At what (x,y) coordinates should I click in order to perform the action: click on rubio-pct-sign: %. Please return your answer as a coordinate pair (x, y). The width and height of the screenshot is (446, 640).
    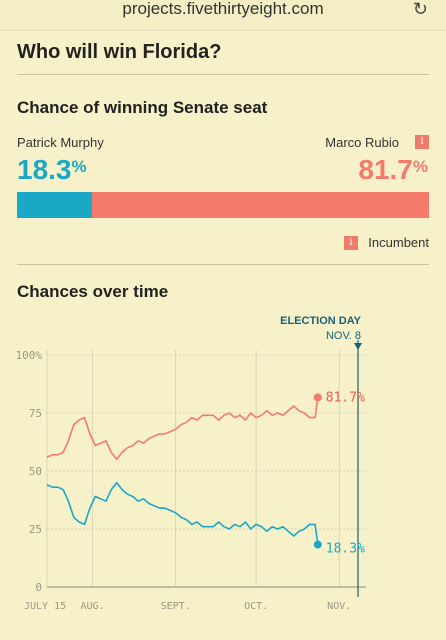
    Looking at the image, I should click on (420, 166).